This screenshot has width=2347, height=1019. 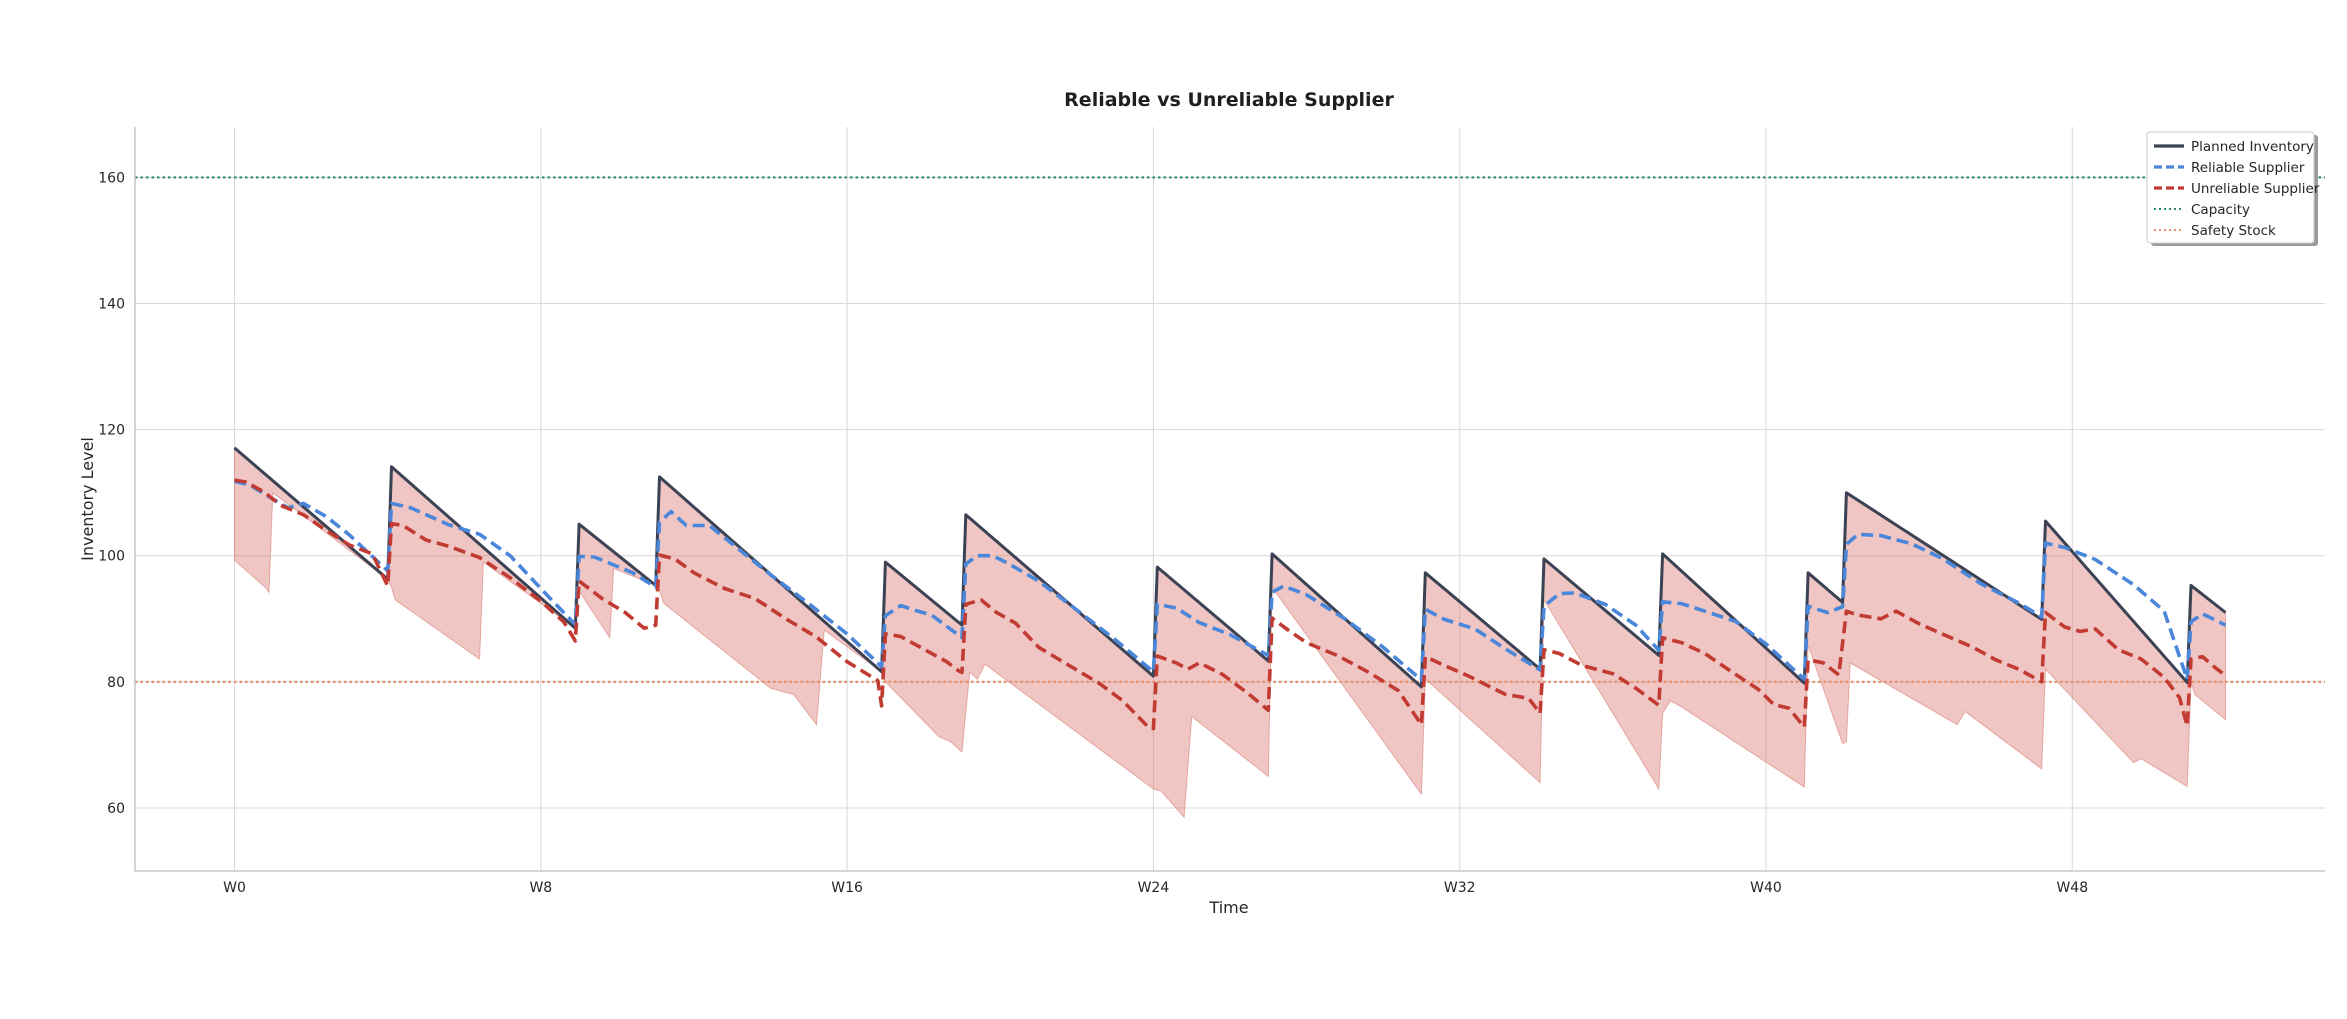 What do you see at coordinates (2248, 168) in the screenshot?
I see `legend-label: Reliable Supplier` at bounding box center [2248, 168].